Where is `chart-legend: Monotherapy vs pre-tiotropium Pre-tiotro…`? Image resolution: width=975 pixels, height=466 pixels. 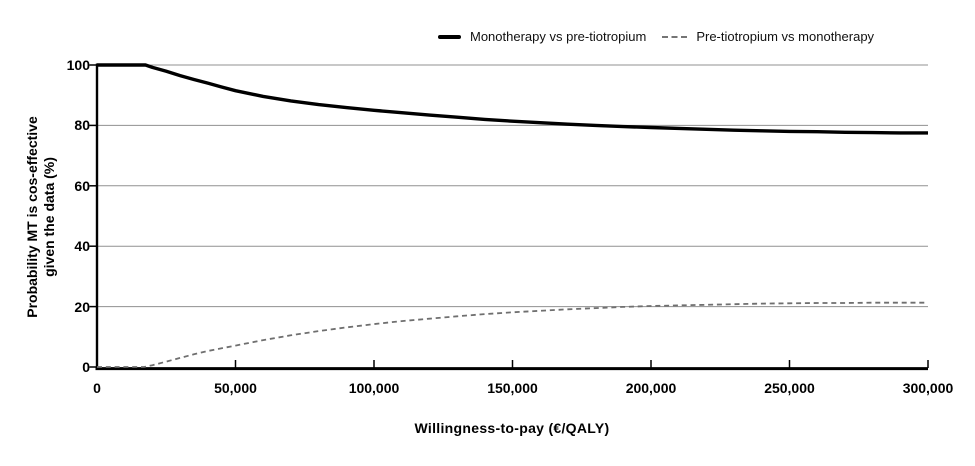
chart-legend: Monotherapy vs pre-tiotropium Pre-tiotro… is located at coordinates (656, 36).